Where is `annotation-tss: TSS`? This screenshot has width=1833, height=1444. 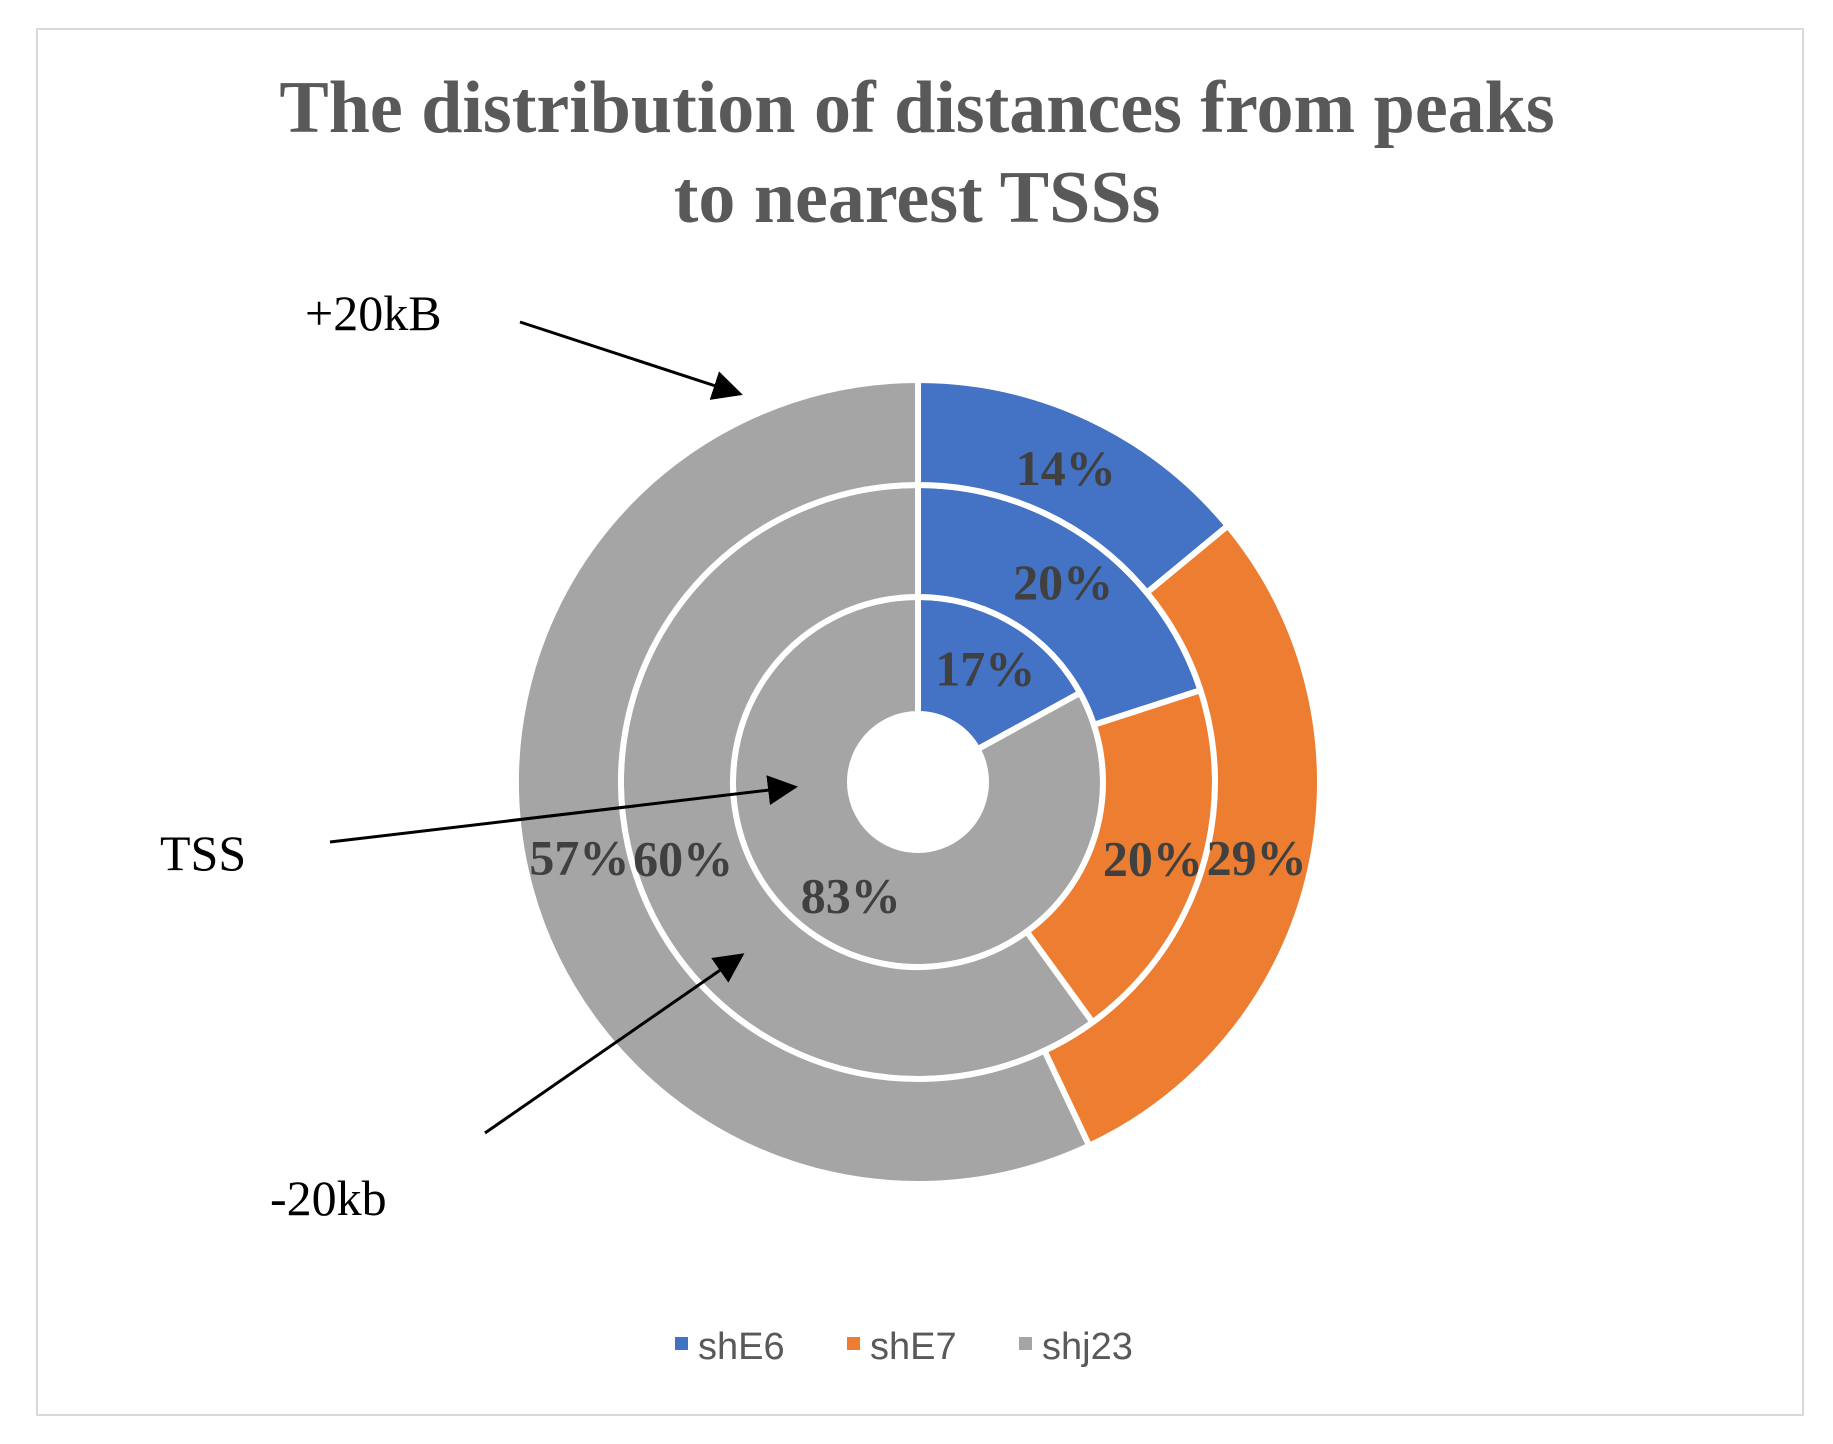
annotation-tss: TSS is located at coordinates (203, 853).